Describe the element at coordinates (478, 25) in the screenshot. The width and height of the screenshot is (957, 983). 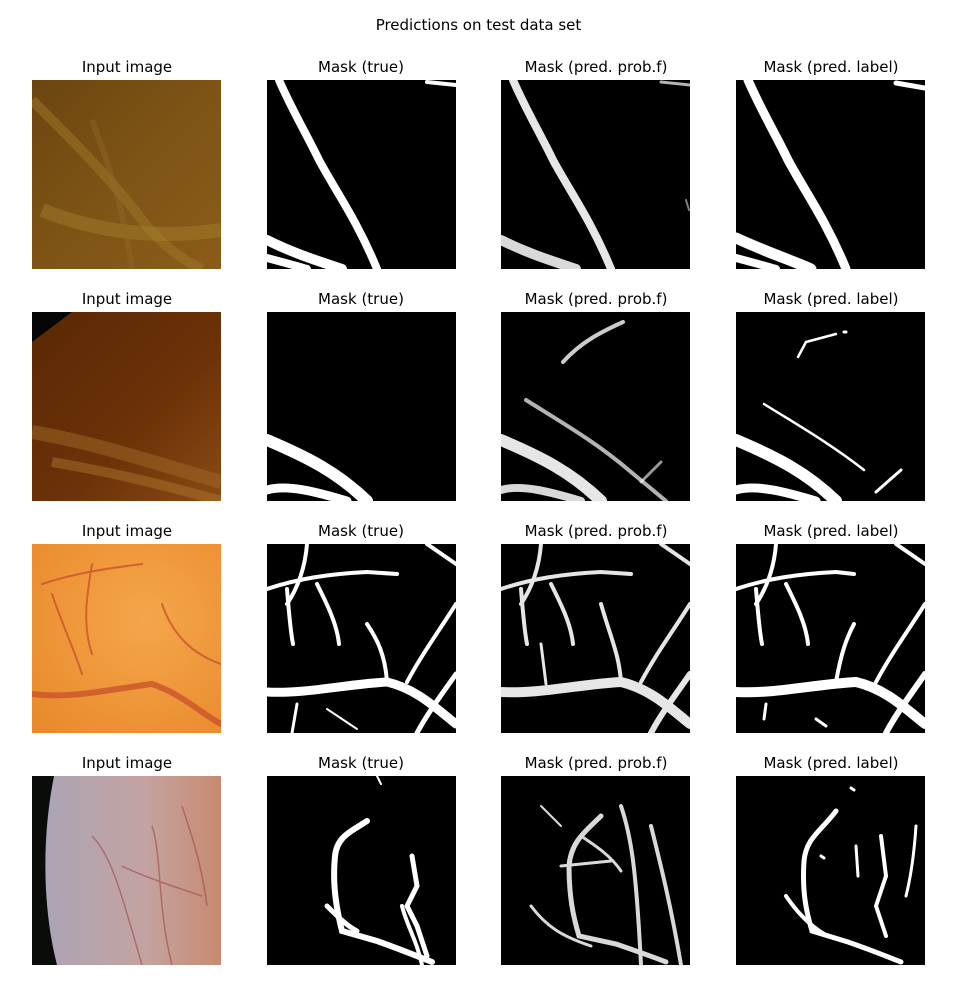
I see `figure-title: Predictions on test data set` at that location.